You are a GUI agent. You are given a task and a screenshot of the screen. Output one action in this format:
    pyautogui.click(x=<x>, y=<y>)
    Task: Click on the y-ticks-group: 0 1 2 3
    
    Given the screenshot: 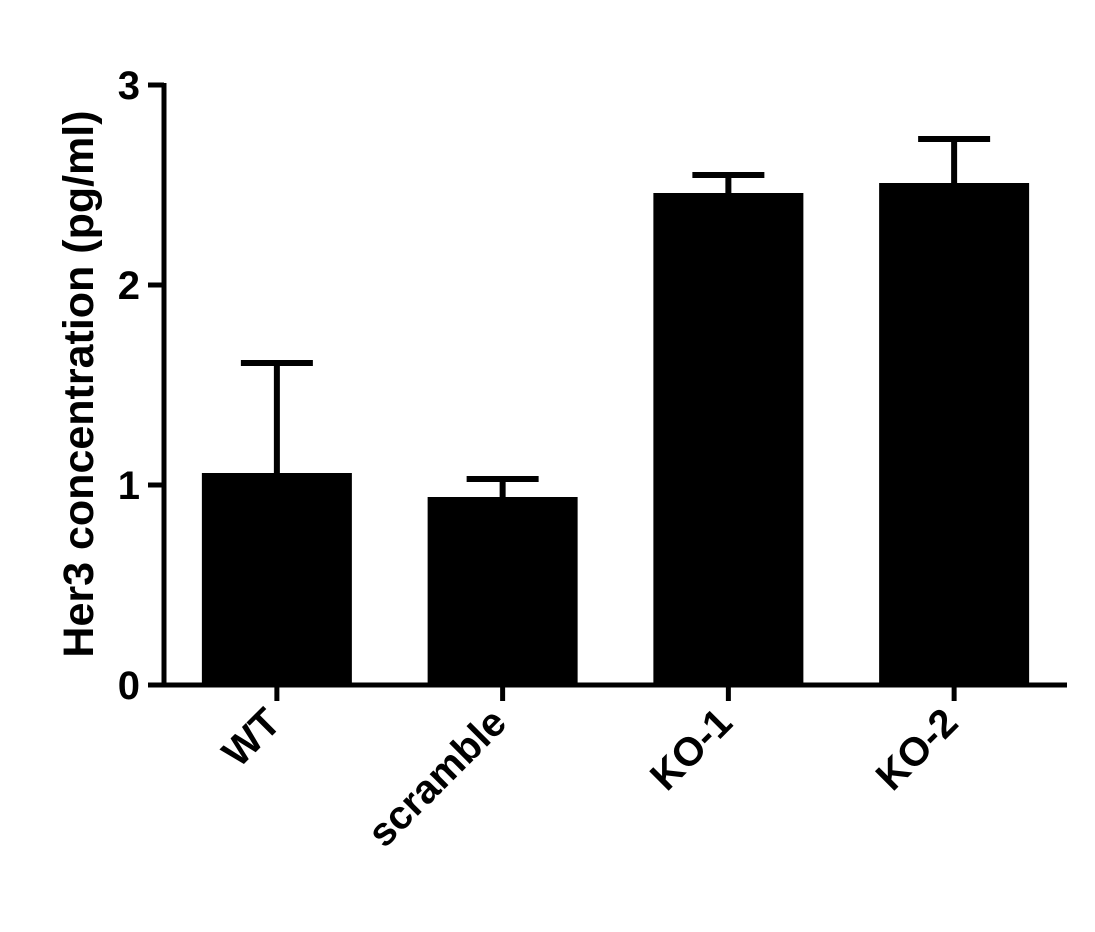 What is the action you would take?
    pyautogui.click(x=141, y=386)
    